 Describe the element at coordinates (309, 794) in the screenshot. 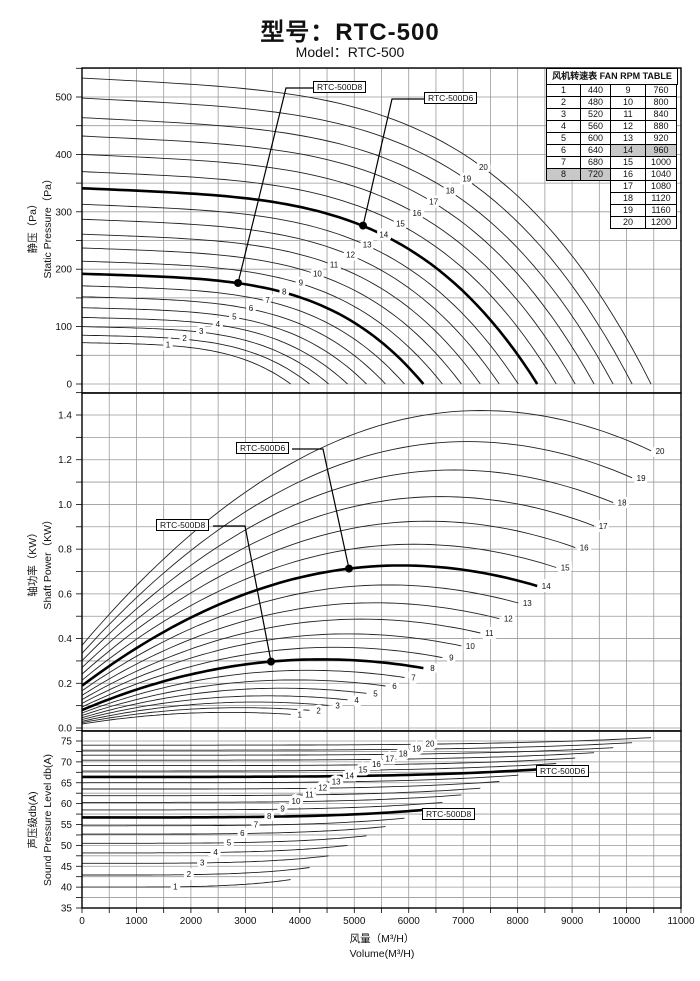

I see `noise-curve-label: 11` at that location.